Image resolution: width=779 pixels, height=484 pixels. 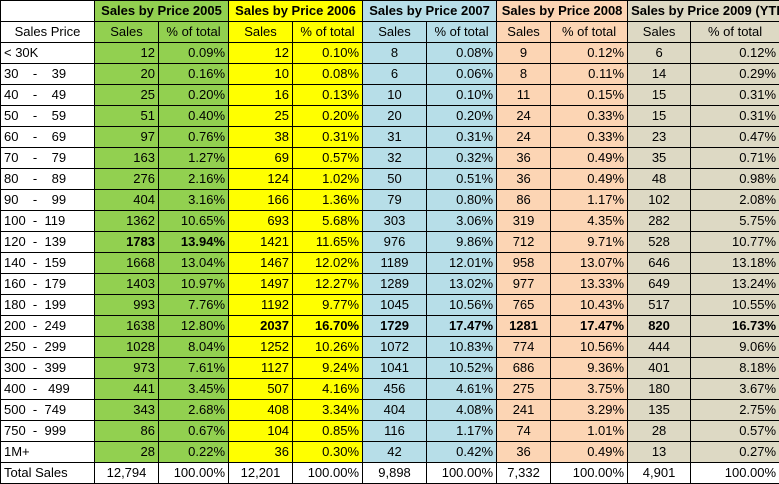 I want to click on sales-cell-2009: 35, so click(x=659, y=158).